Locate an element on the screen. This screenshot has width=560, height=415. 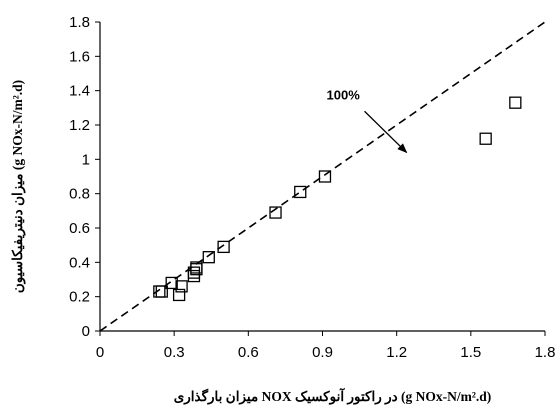
x-tick-label: 1.2 is located at coordinates (396, 352).